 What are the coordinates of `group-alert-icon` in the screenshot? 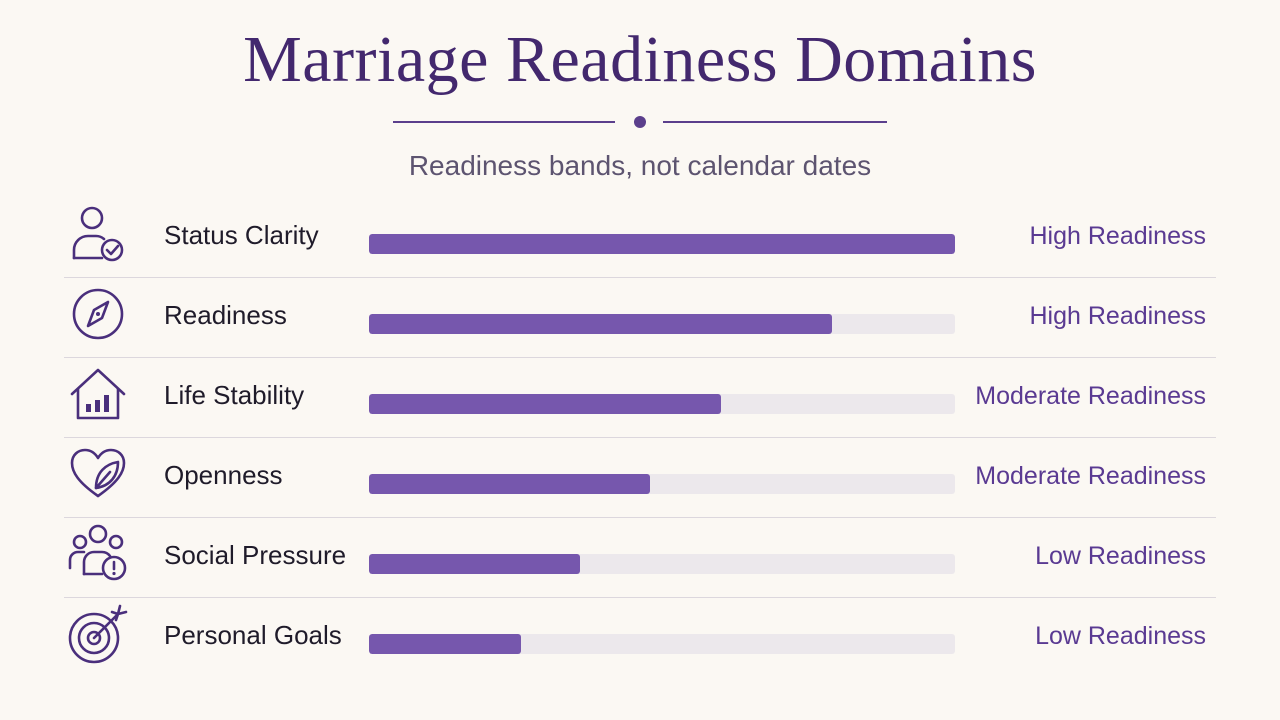 It's located at (98, 554).